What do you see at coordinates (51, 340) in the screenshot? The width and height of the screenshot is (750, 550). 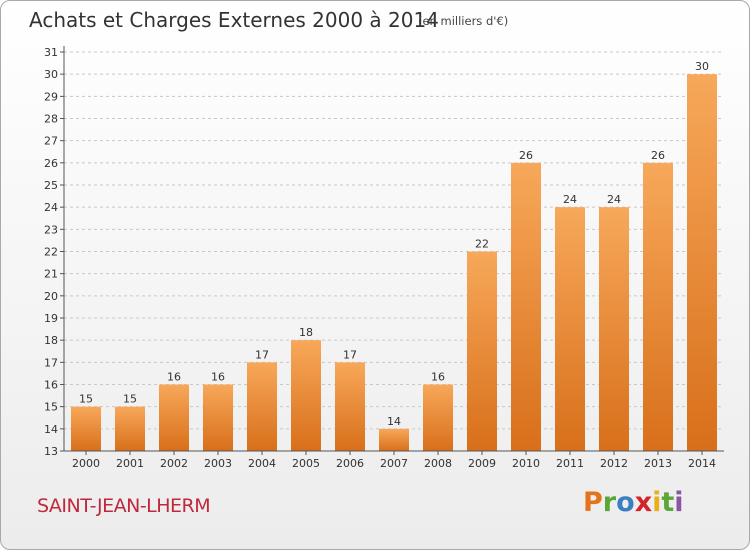 I see `y-tick-label: 18` at bounding box center [51, 340].